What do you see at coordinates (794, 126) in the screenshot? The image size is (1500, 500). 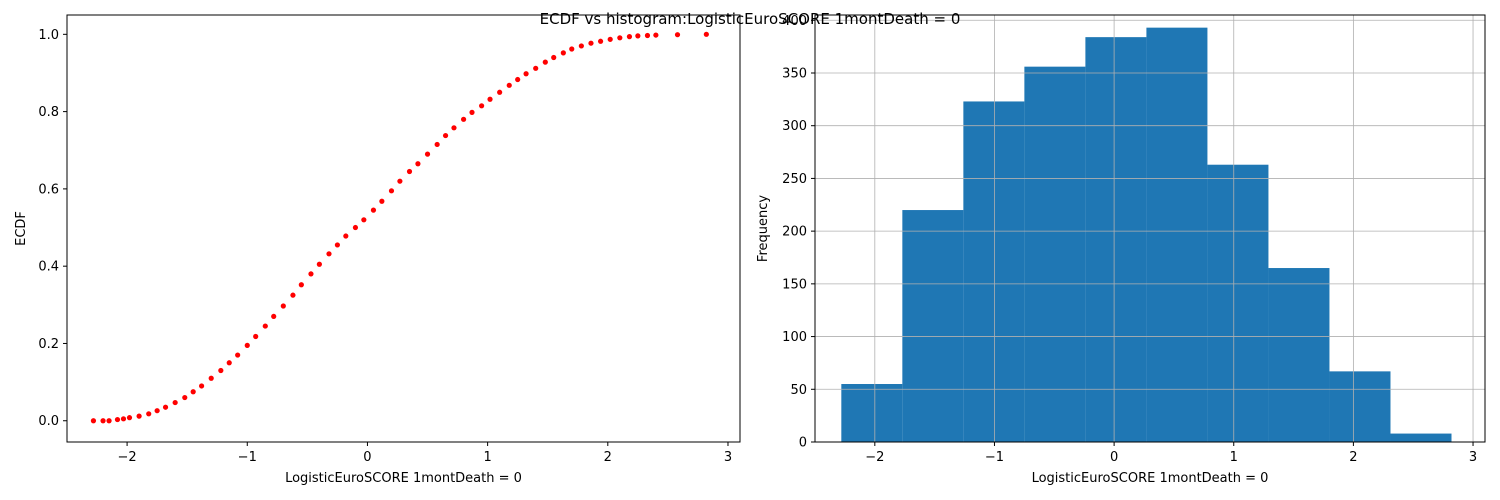 I see `hist-y-tick-label: 300` at bounding box center [794, 126].